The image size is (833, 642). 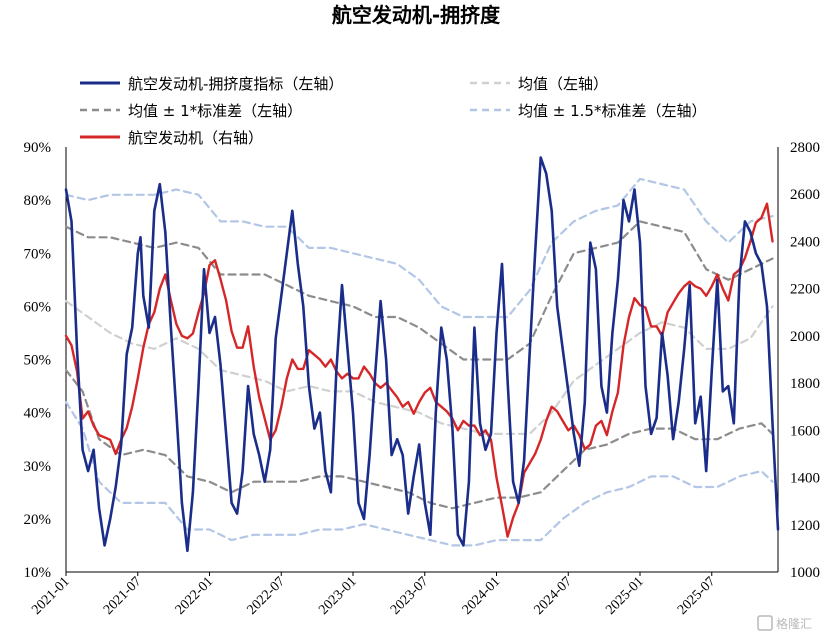 I want to click on left-tick-label: 60%, so click(x=38, y=307).